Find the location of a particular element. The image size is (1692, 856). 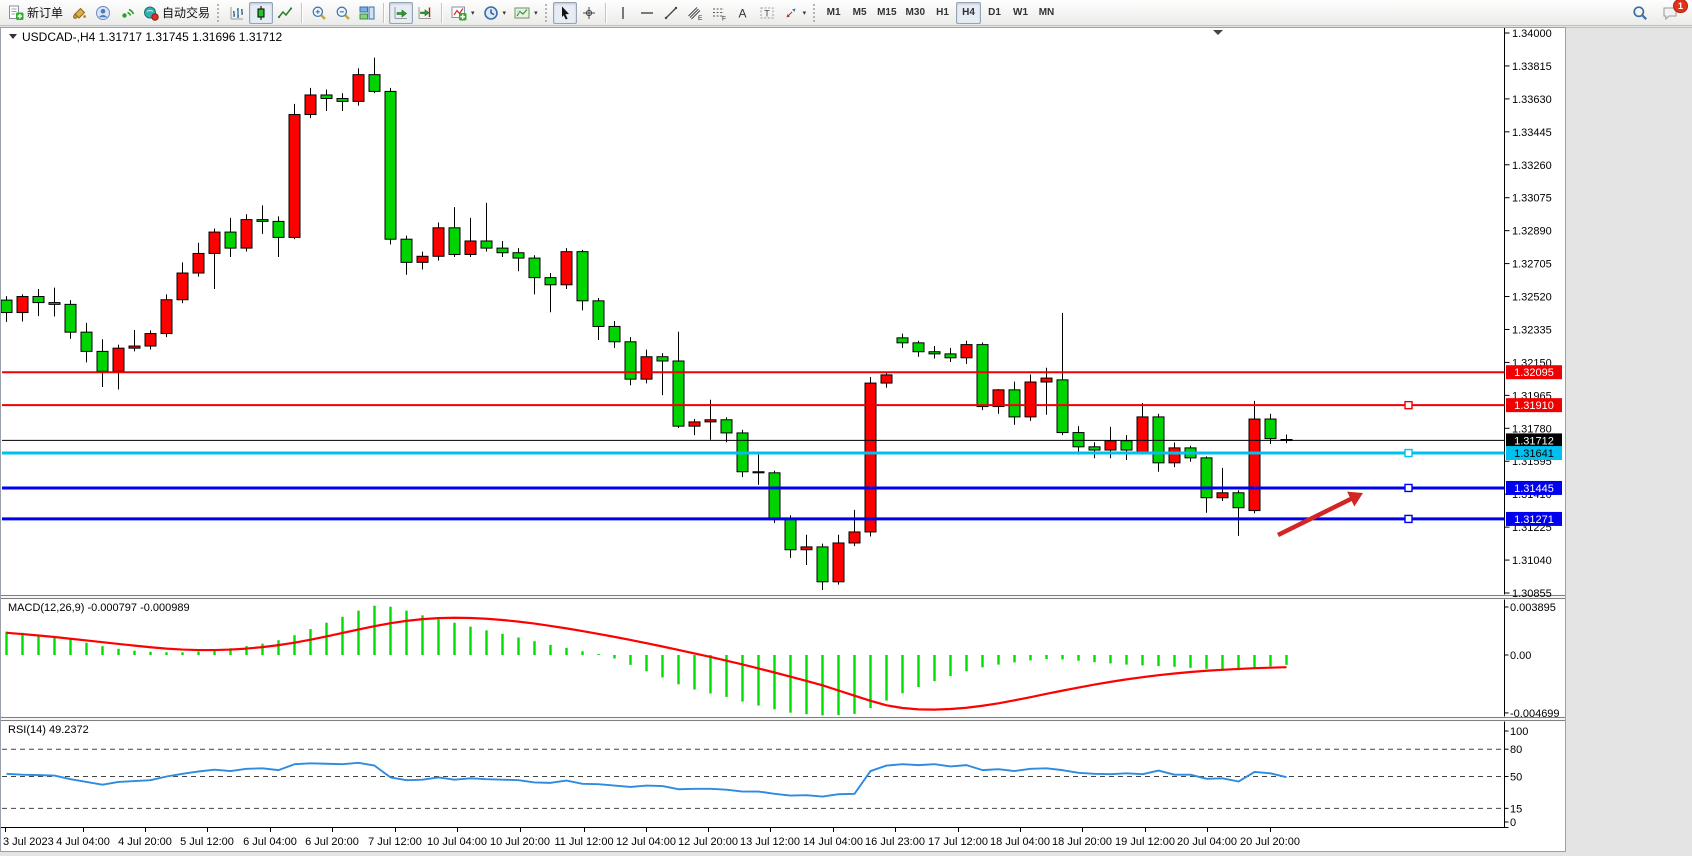

bar-chart-button is located at coordinates (237, 13).